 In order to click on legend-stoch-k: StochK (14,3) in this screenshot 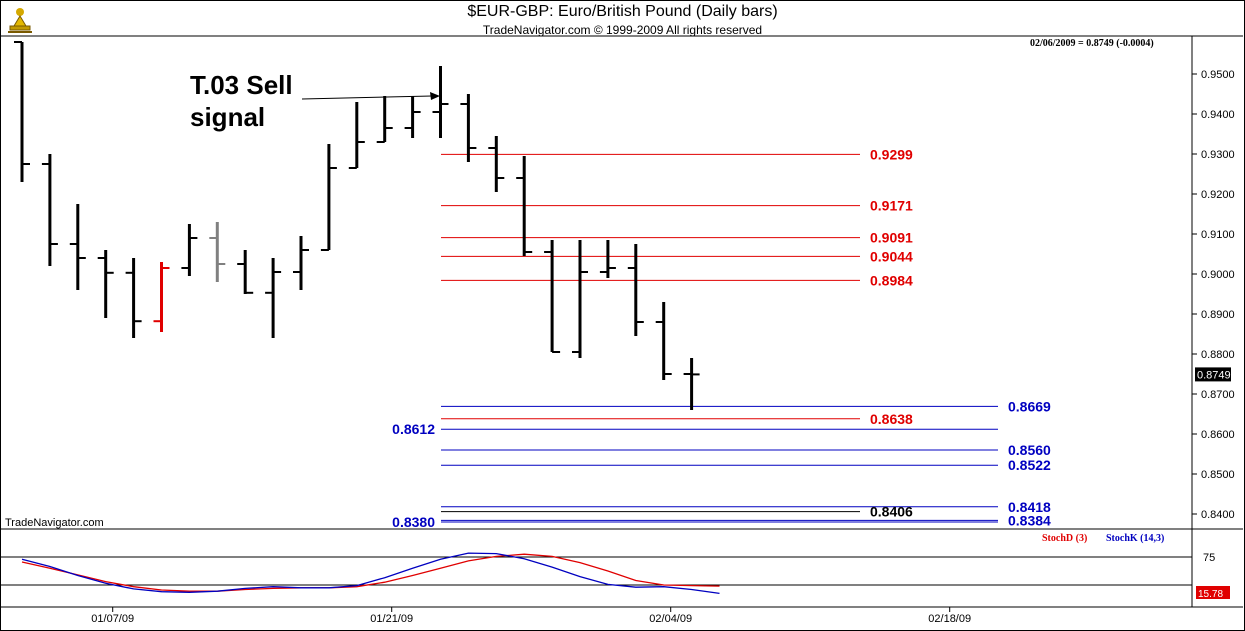, I will do `click(1135, 538)`.